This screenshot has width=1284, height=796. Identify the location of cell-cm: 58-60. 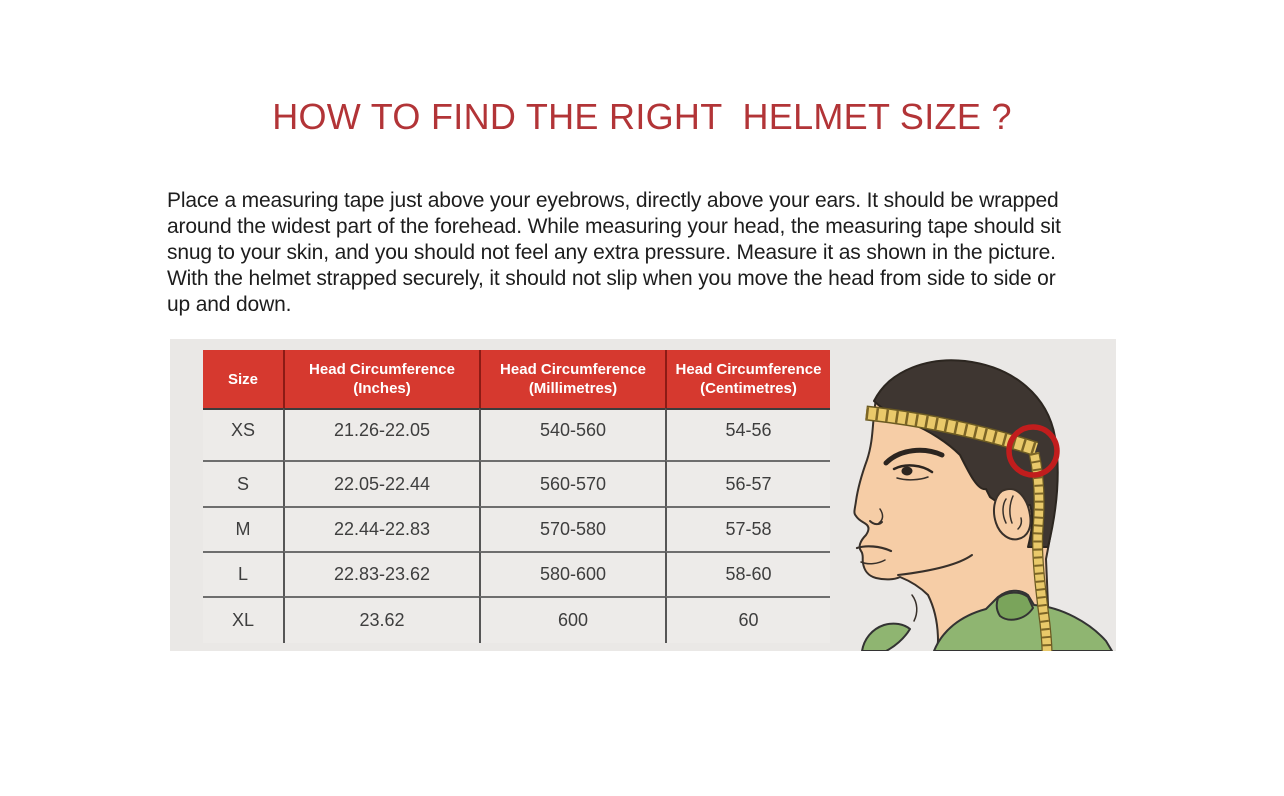
(747, 573).